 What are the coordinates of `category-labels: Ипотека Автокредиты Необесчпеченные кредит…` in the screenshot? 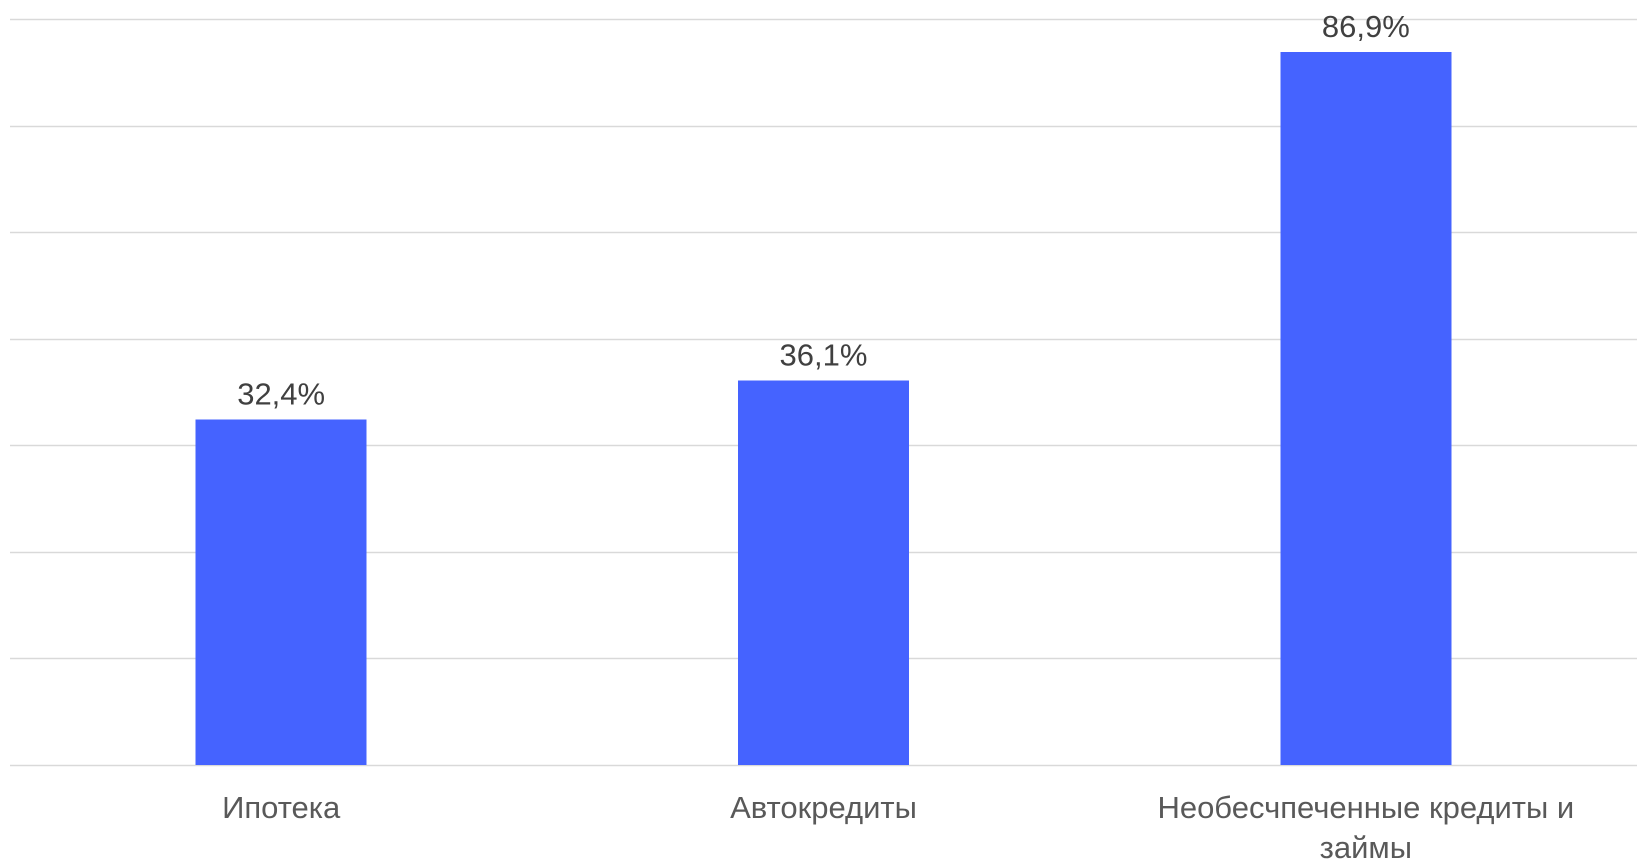 It's located at (898, 826).